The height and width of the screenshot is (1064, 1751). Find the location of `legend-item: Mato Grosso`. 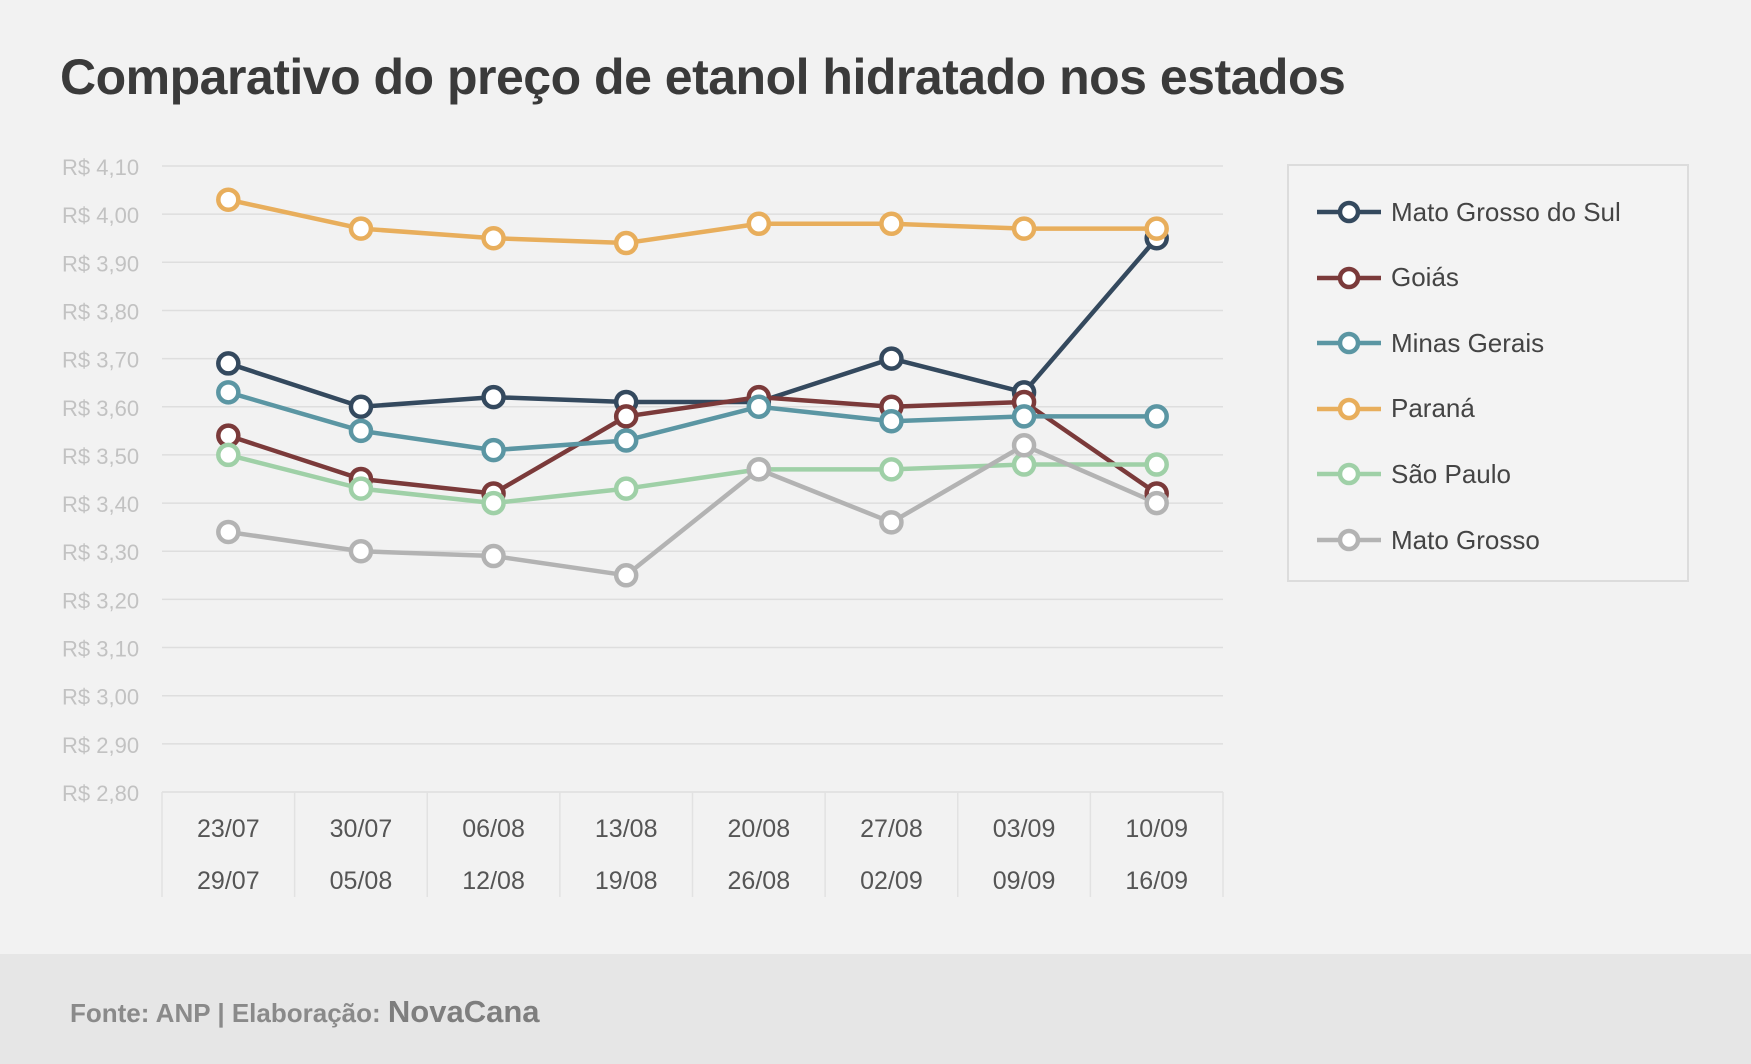

legend-item: Mato Grosso is located at coordinates (1426, 540).